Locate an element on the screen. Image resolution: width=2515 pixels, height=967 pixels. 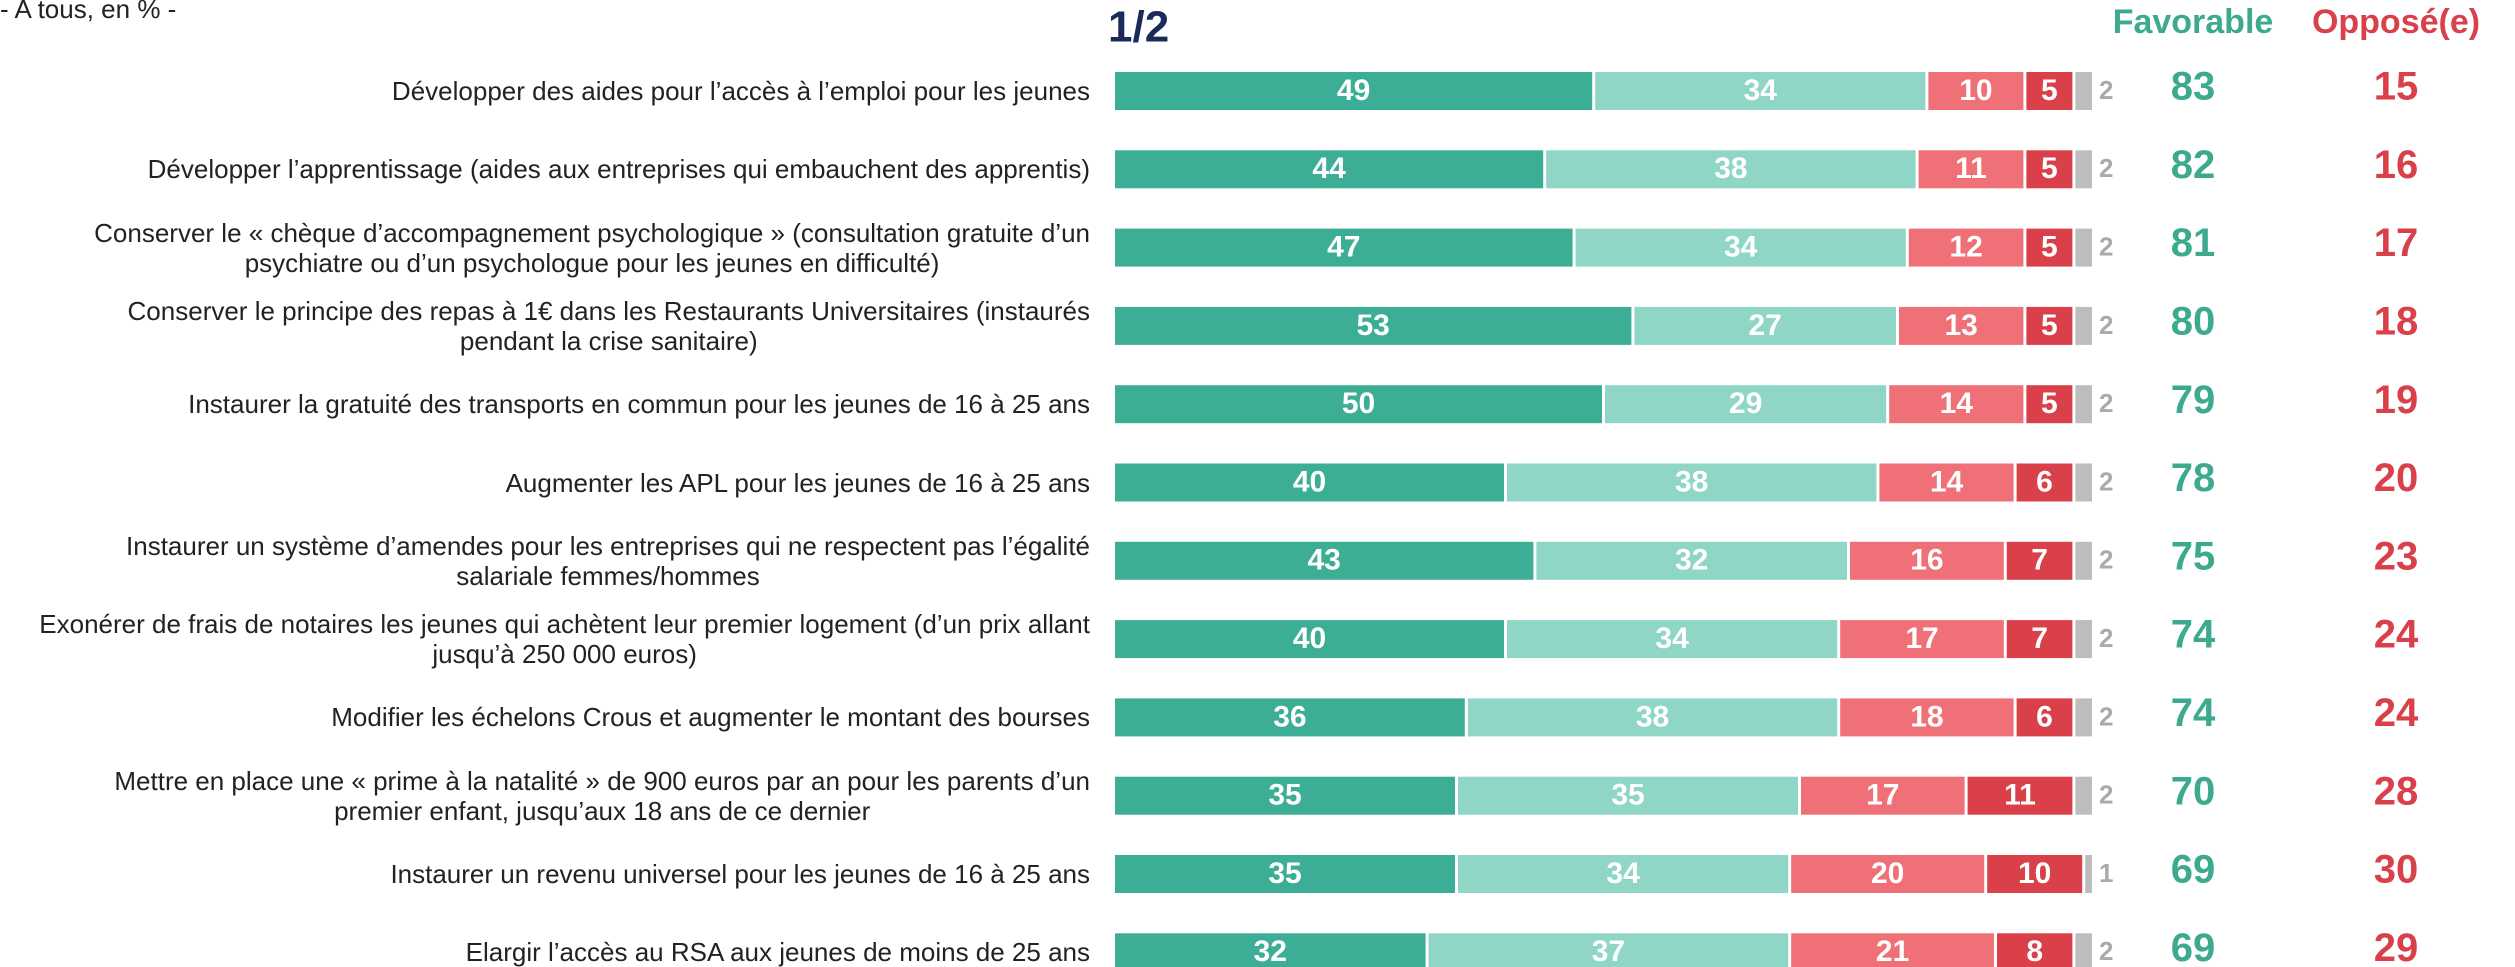
value-label: 47 is located at coordinates (1343, 247).